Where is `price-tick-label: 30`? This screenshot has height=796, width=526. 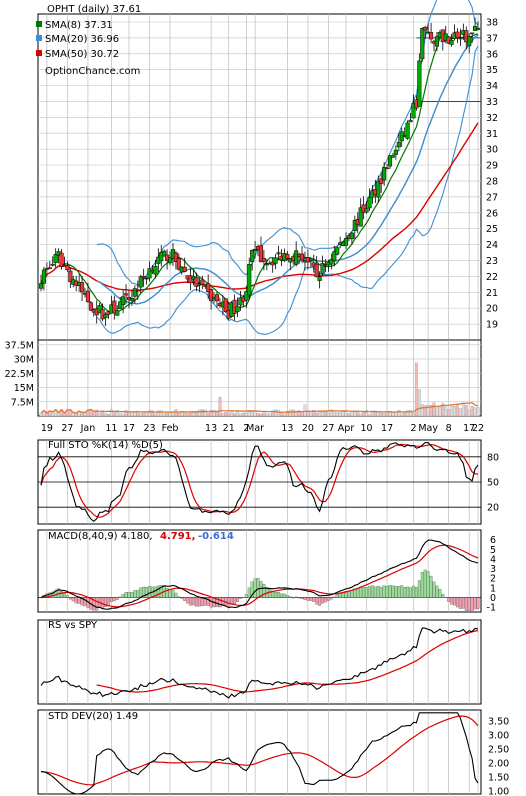 price-tick-label: 30 is located at coordinates (492, 150).